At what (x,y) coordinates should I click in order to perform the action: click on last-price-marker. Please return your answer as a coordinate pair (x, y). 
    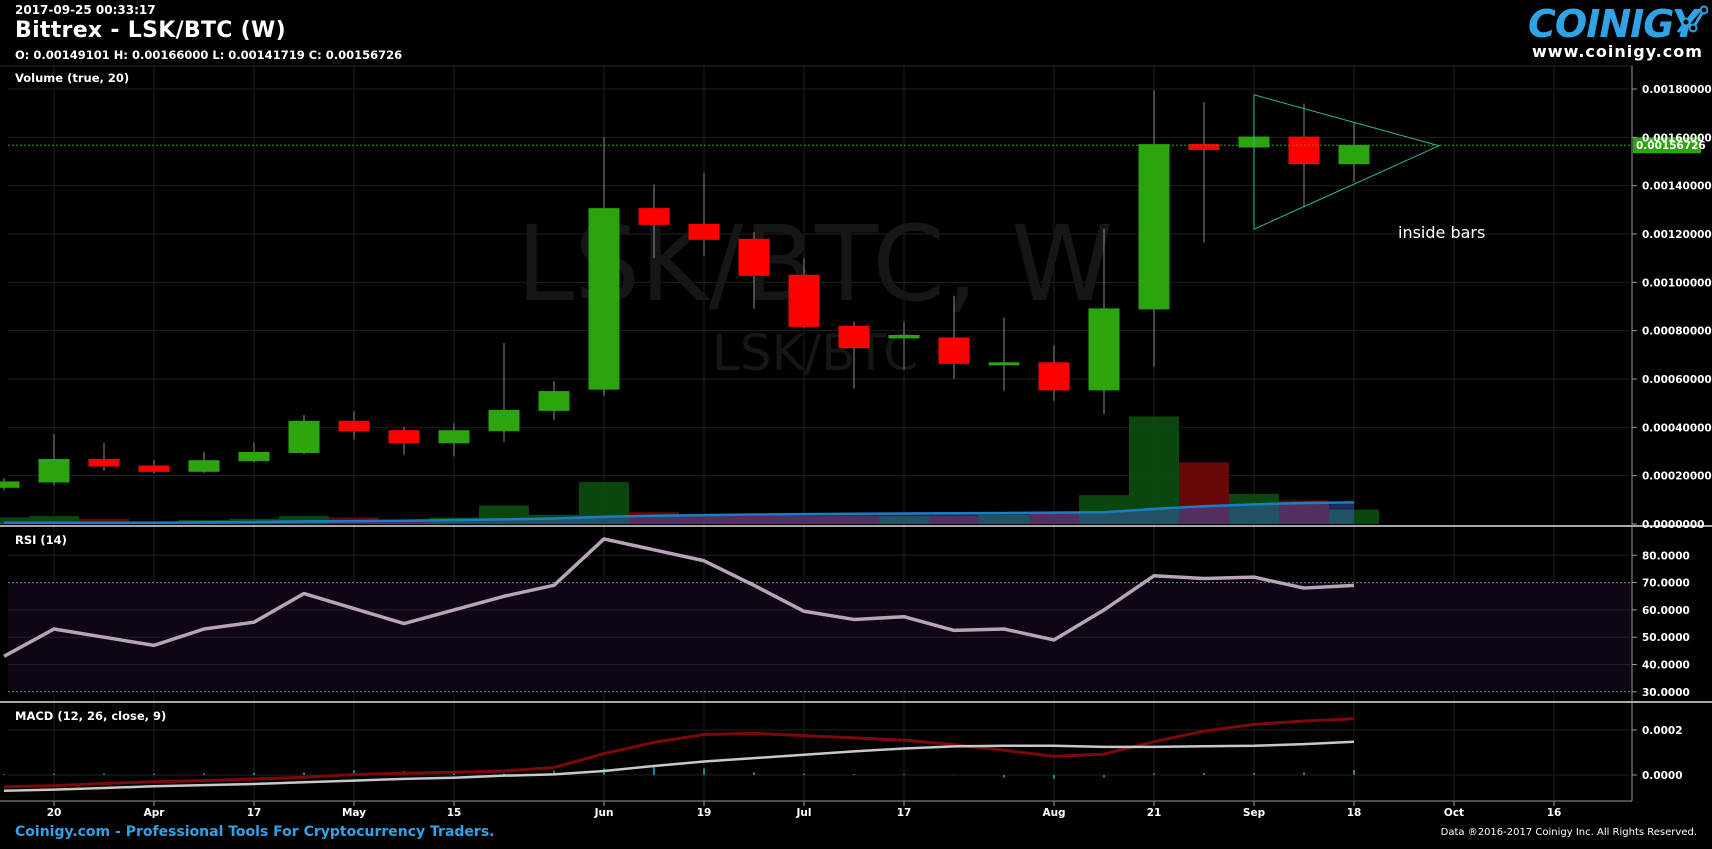
    Looking at the image, I should click on (1667, 145).